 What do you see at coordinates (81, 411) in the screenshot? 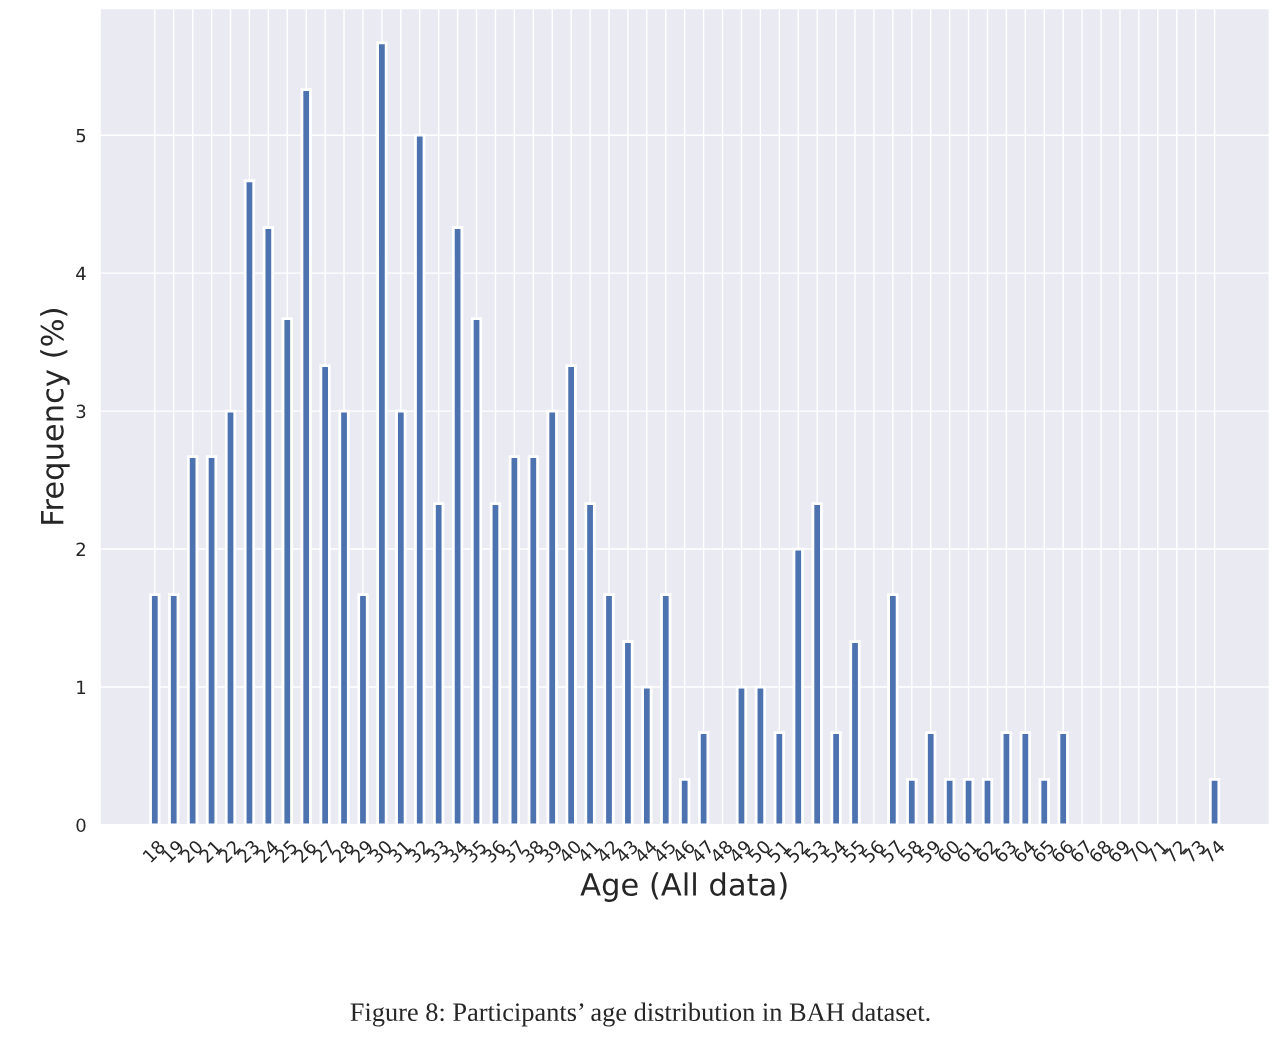
I see `y-tick-label: 3` at bounding box center [81, 411].